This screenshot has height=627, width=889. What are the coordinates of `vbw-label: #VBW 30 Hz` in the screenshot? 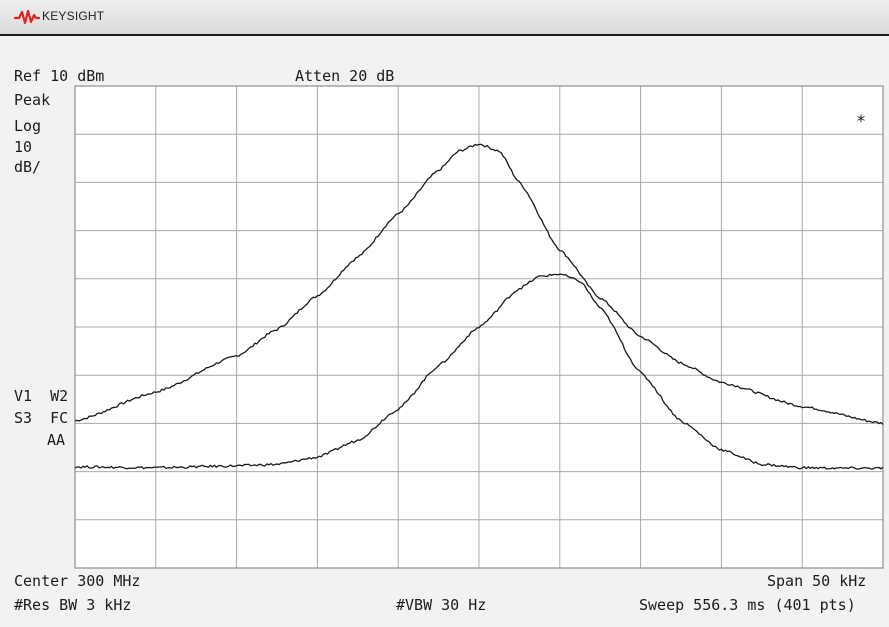 It's located at (441, 605).